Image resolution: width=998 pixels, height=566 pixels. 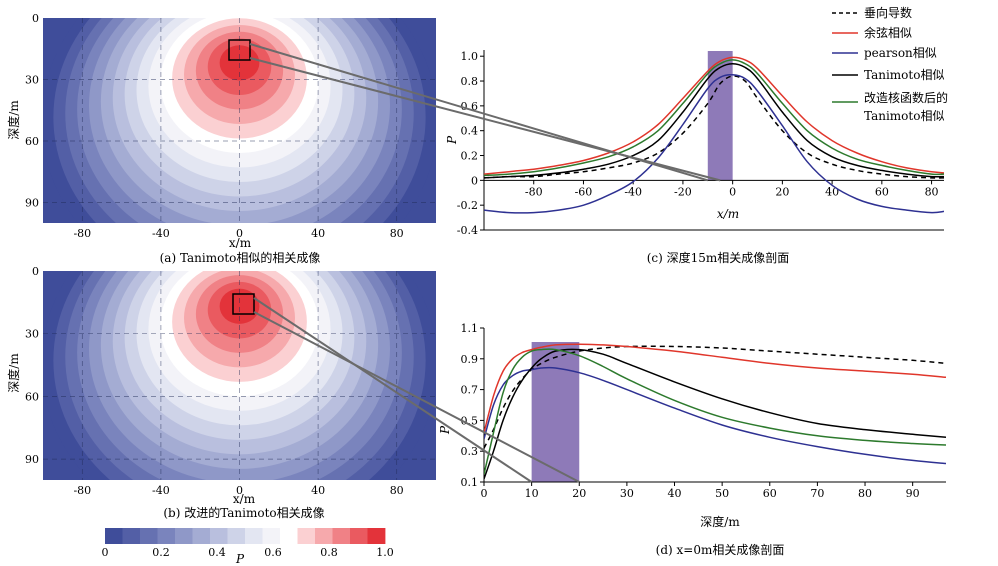 What do you see at coordinates (13, 373) in the screenshot?
I see `panel-b-ylabel: 深度/m` at bounding box center [13, 373].